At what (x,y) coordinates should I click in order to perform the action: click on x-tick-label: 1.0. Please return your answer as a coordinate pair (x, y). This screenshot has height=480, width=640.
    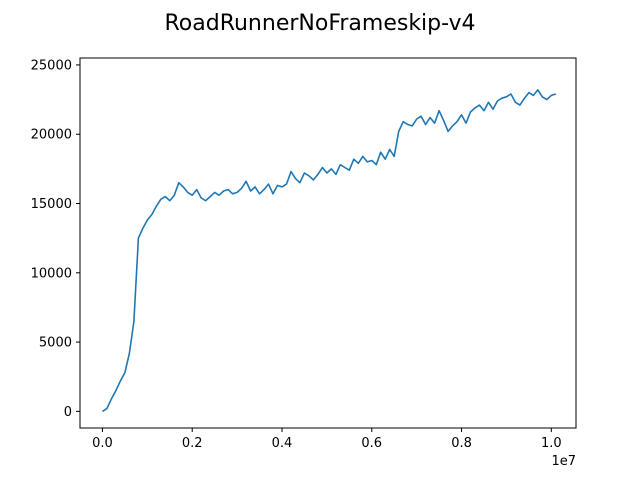
    Looking at the image, I should click on (551, 443).